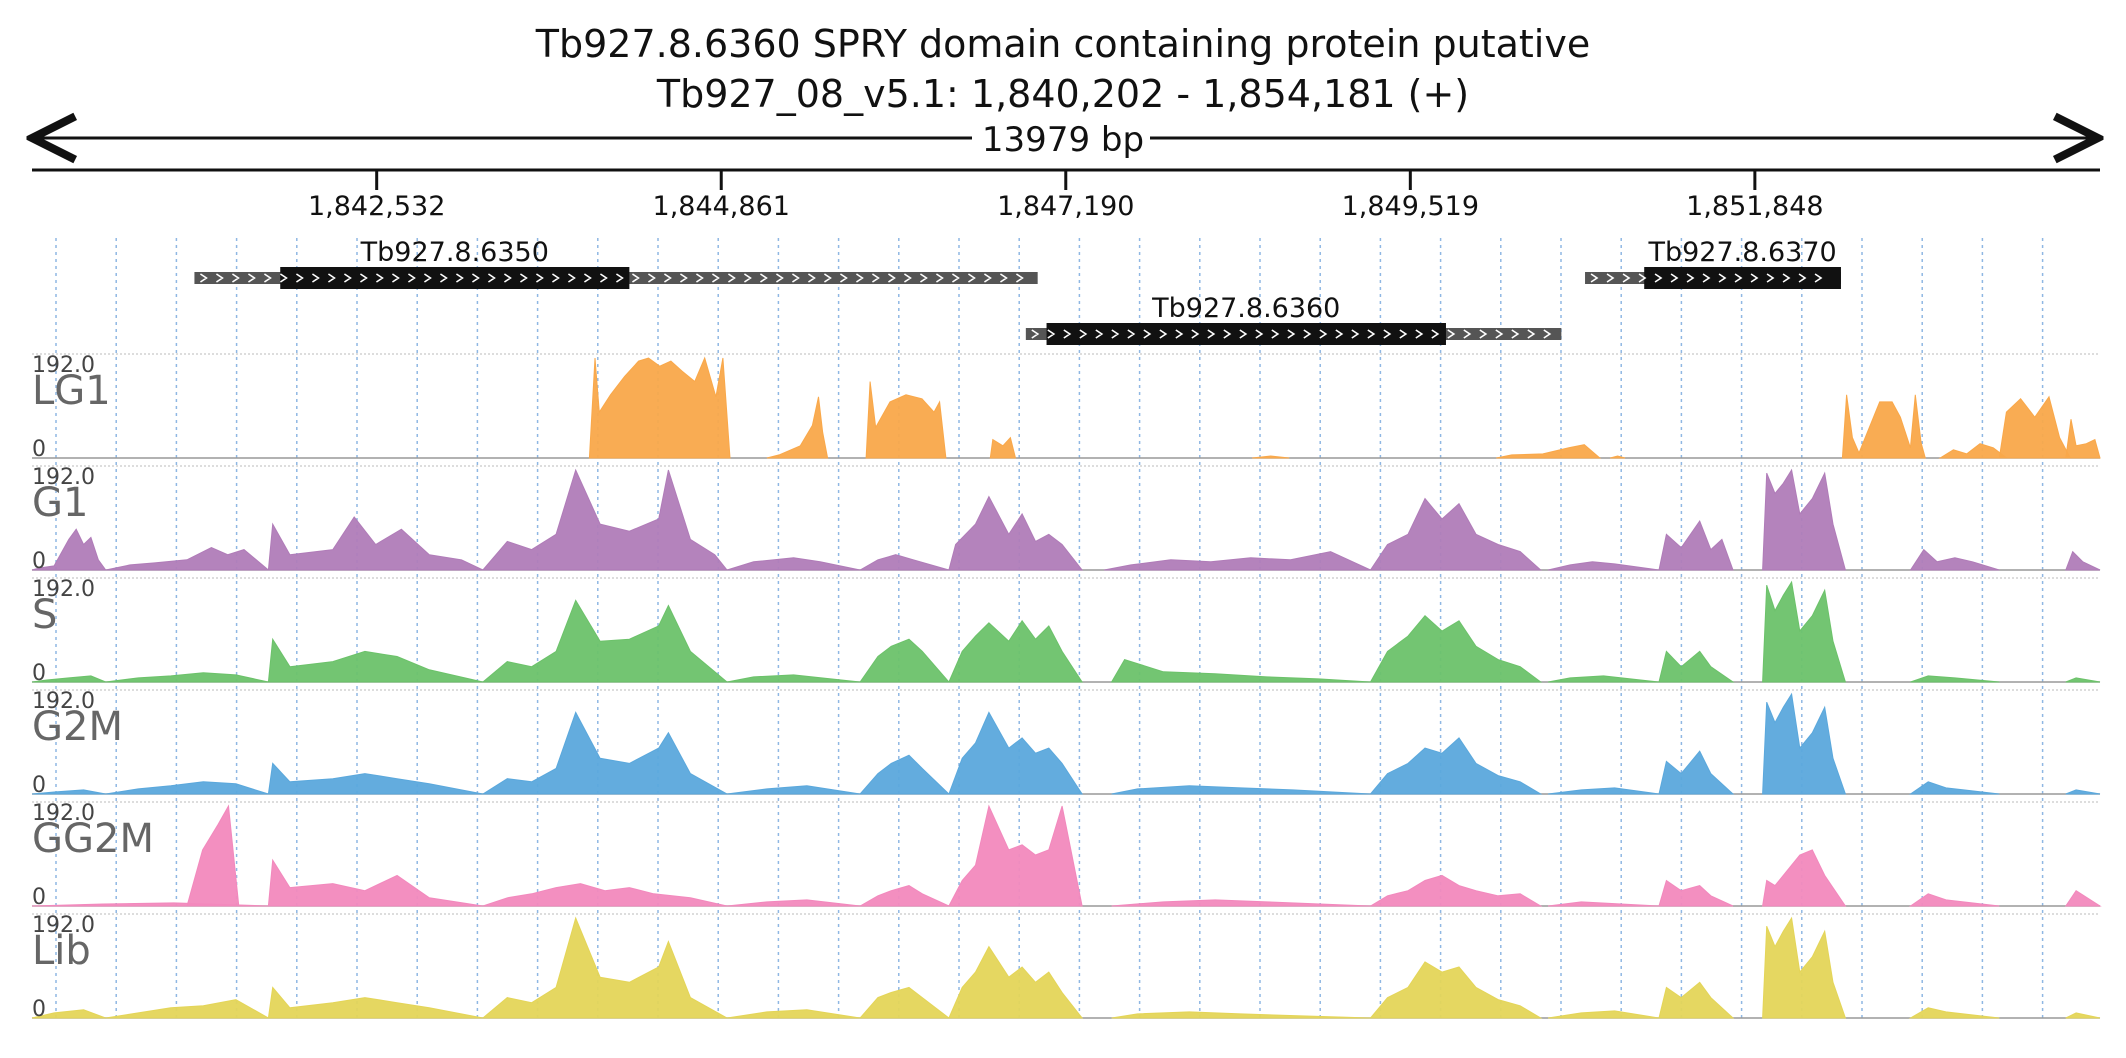 The height and width of the screenshot is (1058, 2126). Describe the element at coordinates (1741, 252) in the screenshot. I see `gene-label: Tb927.8.6370` at that location.